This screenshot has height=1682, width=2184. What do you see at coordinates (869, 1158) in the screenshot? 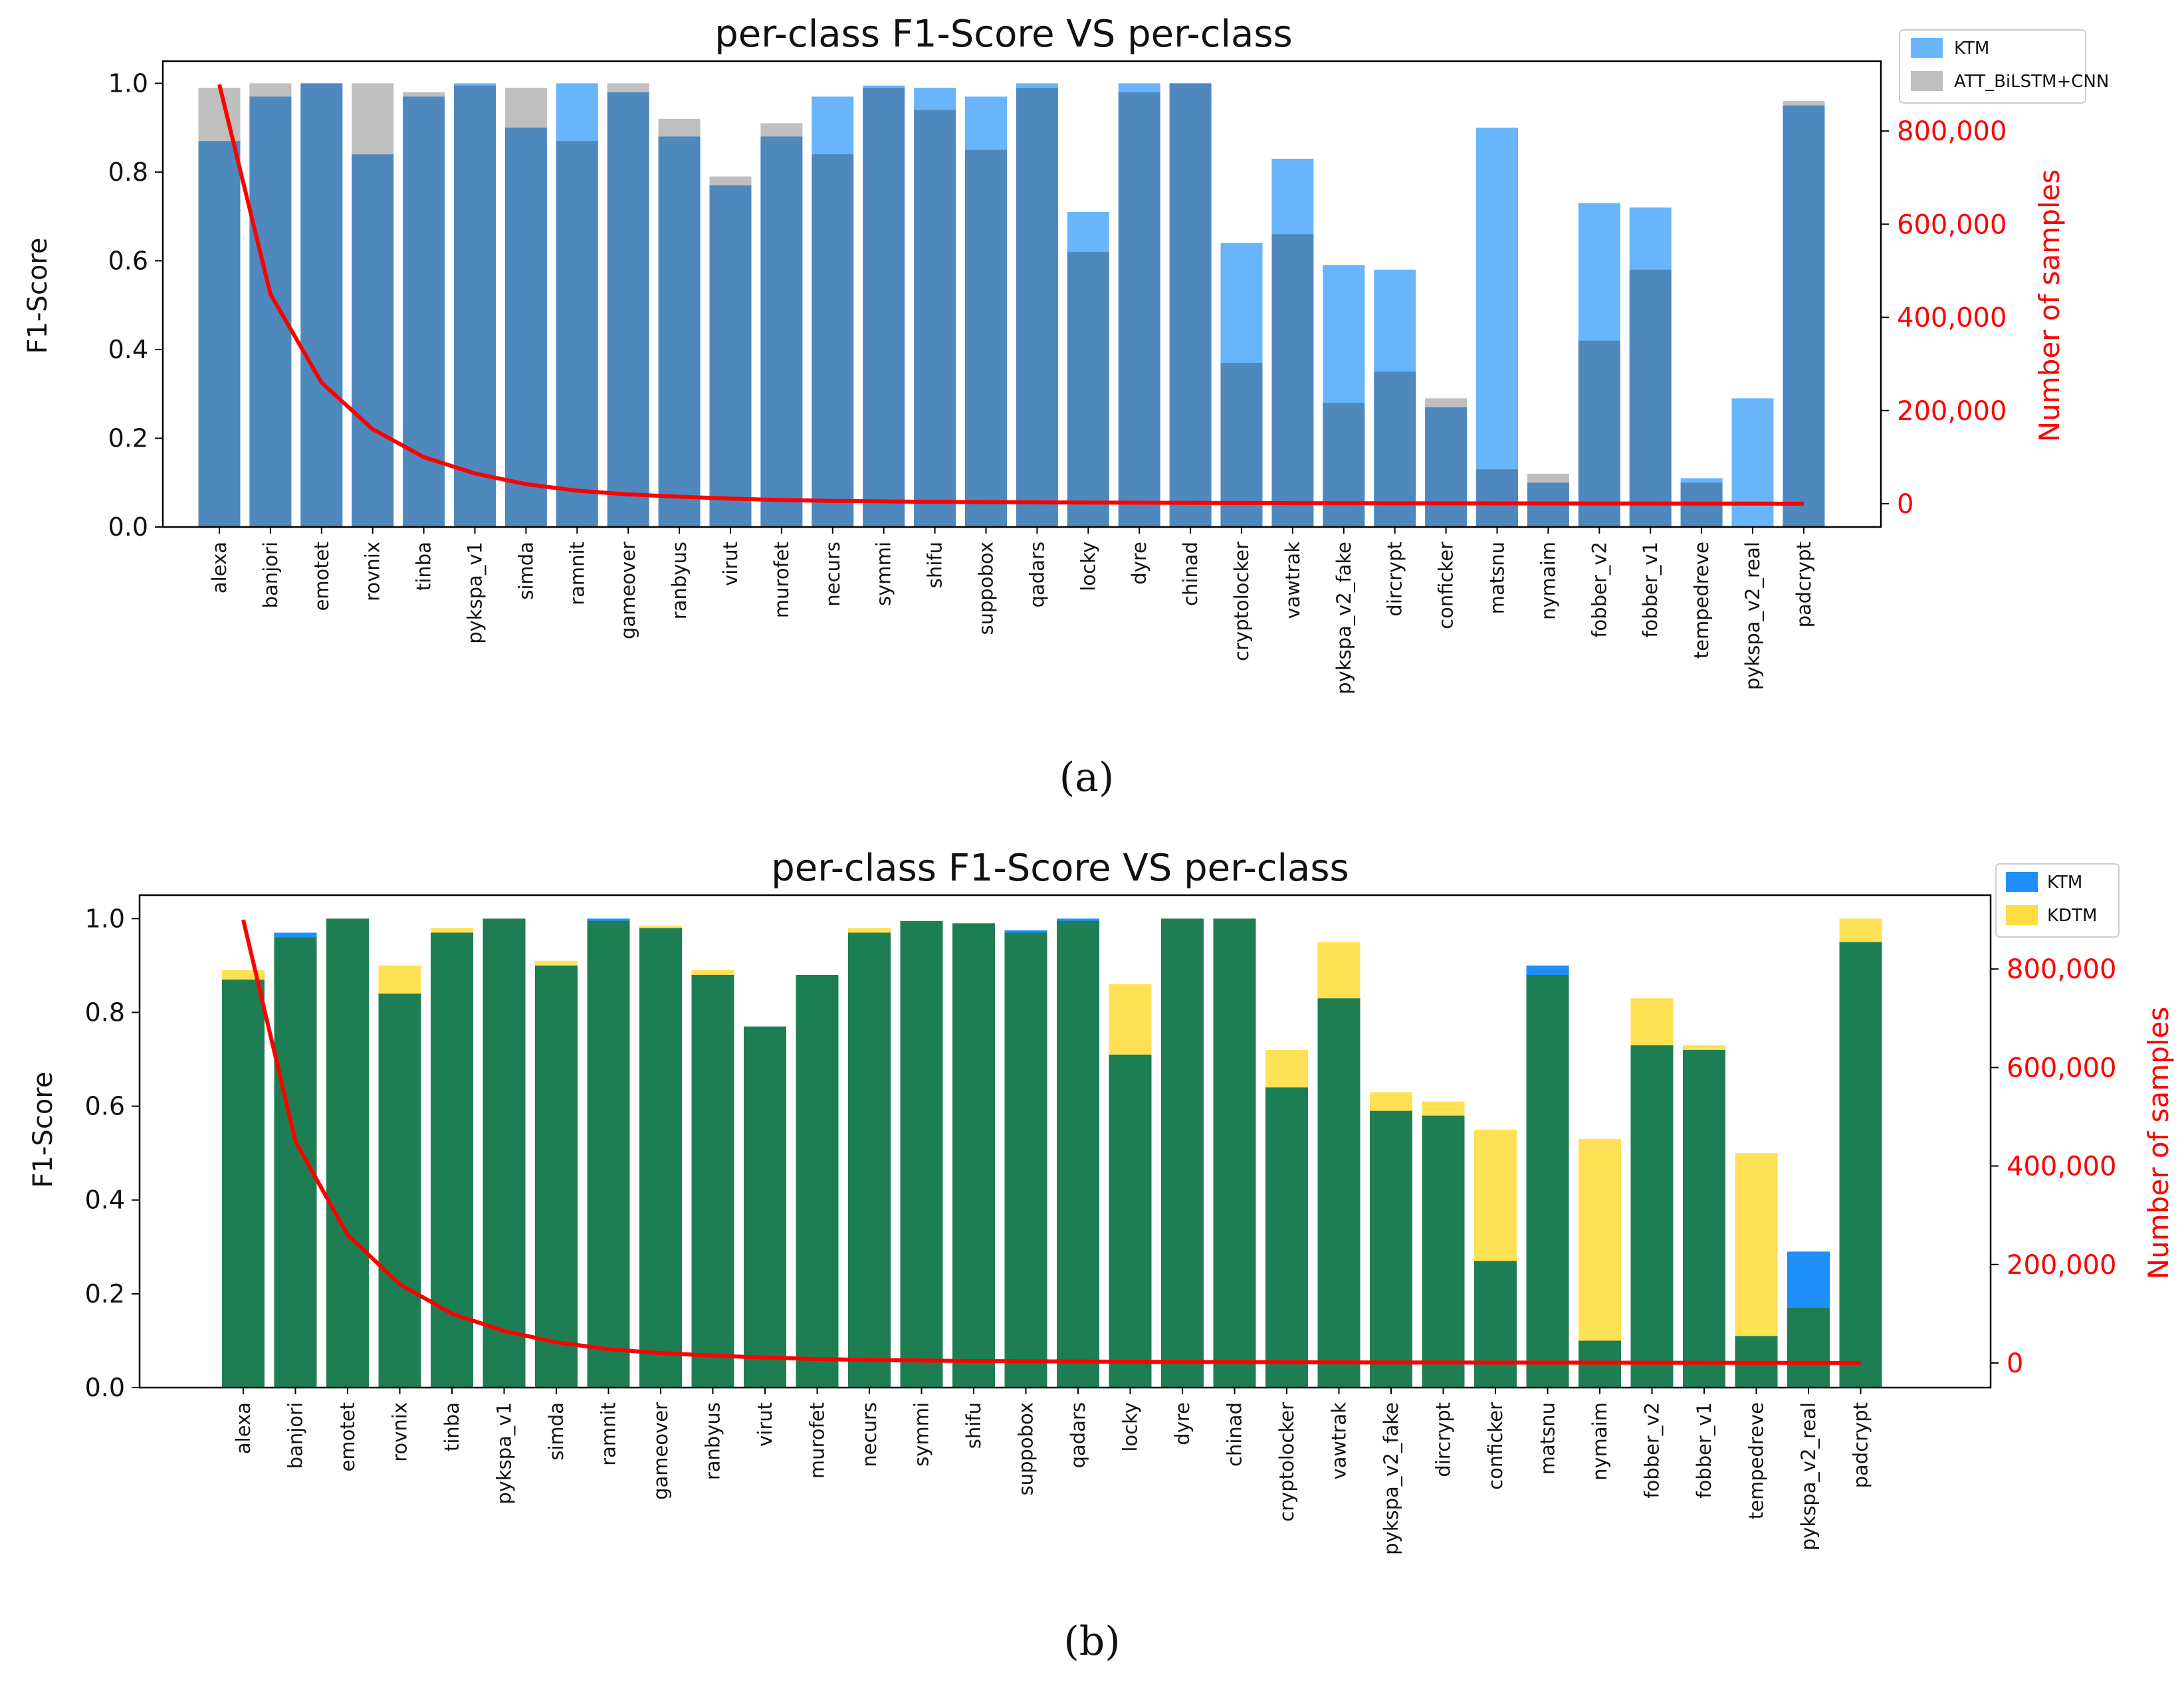
I see `bar-b-kdtm-necurs` at bounding box center [869, 1158].